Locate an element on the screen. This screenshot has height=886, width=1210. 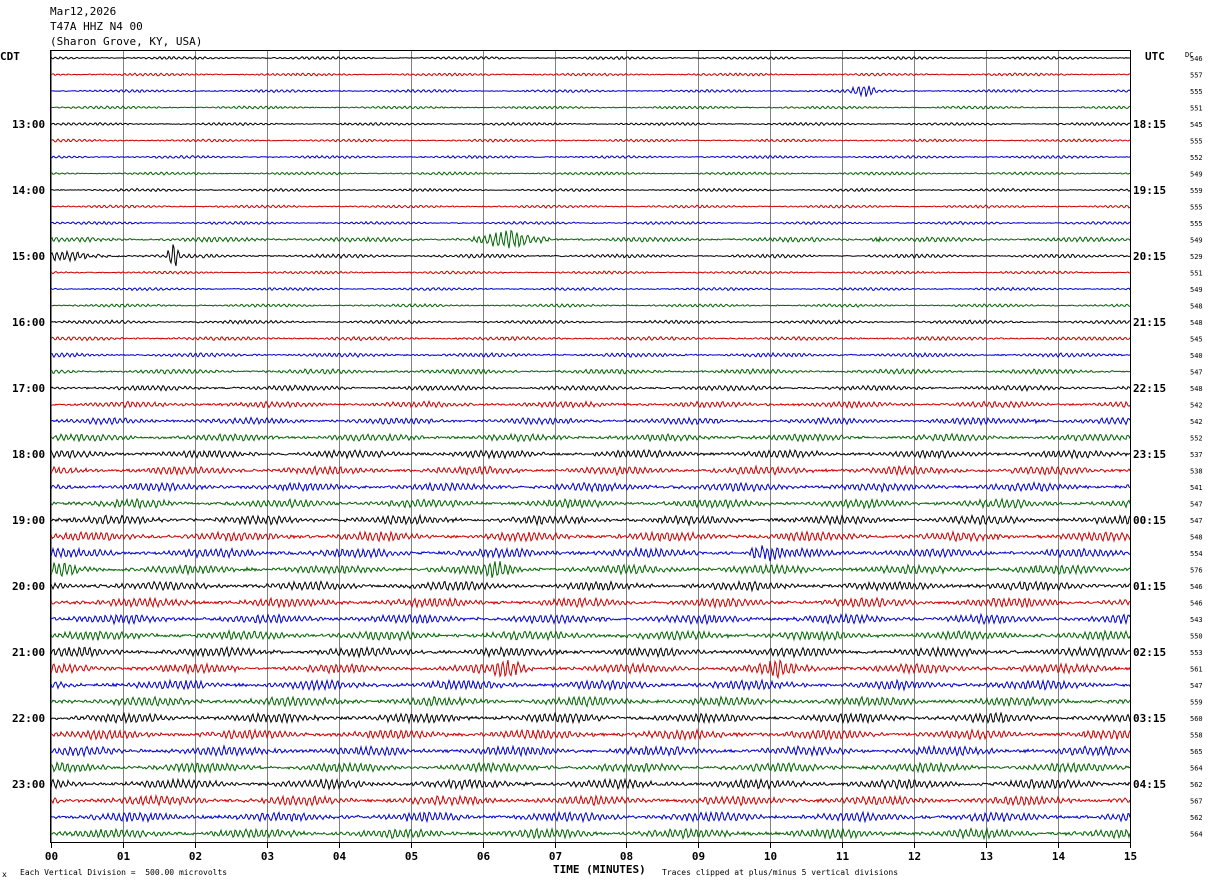
dc-value: 540 is located at coordinates (1196, 356).